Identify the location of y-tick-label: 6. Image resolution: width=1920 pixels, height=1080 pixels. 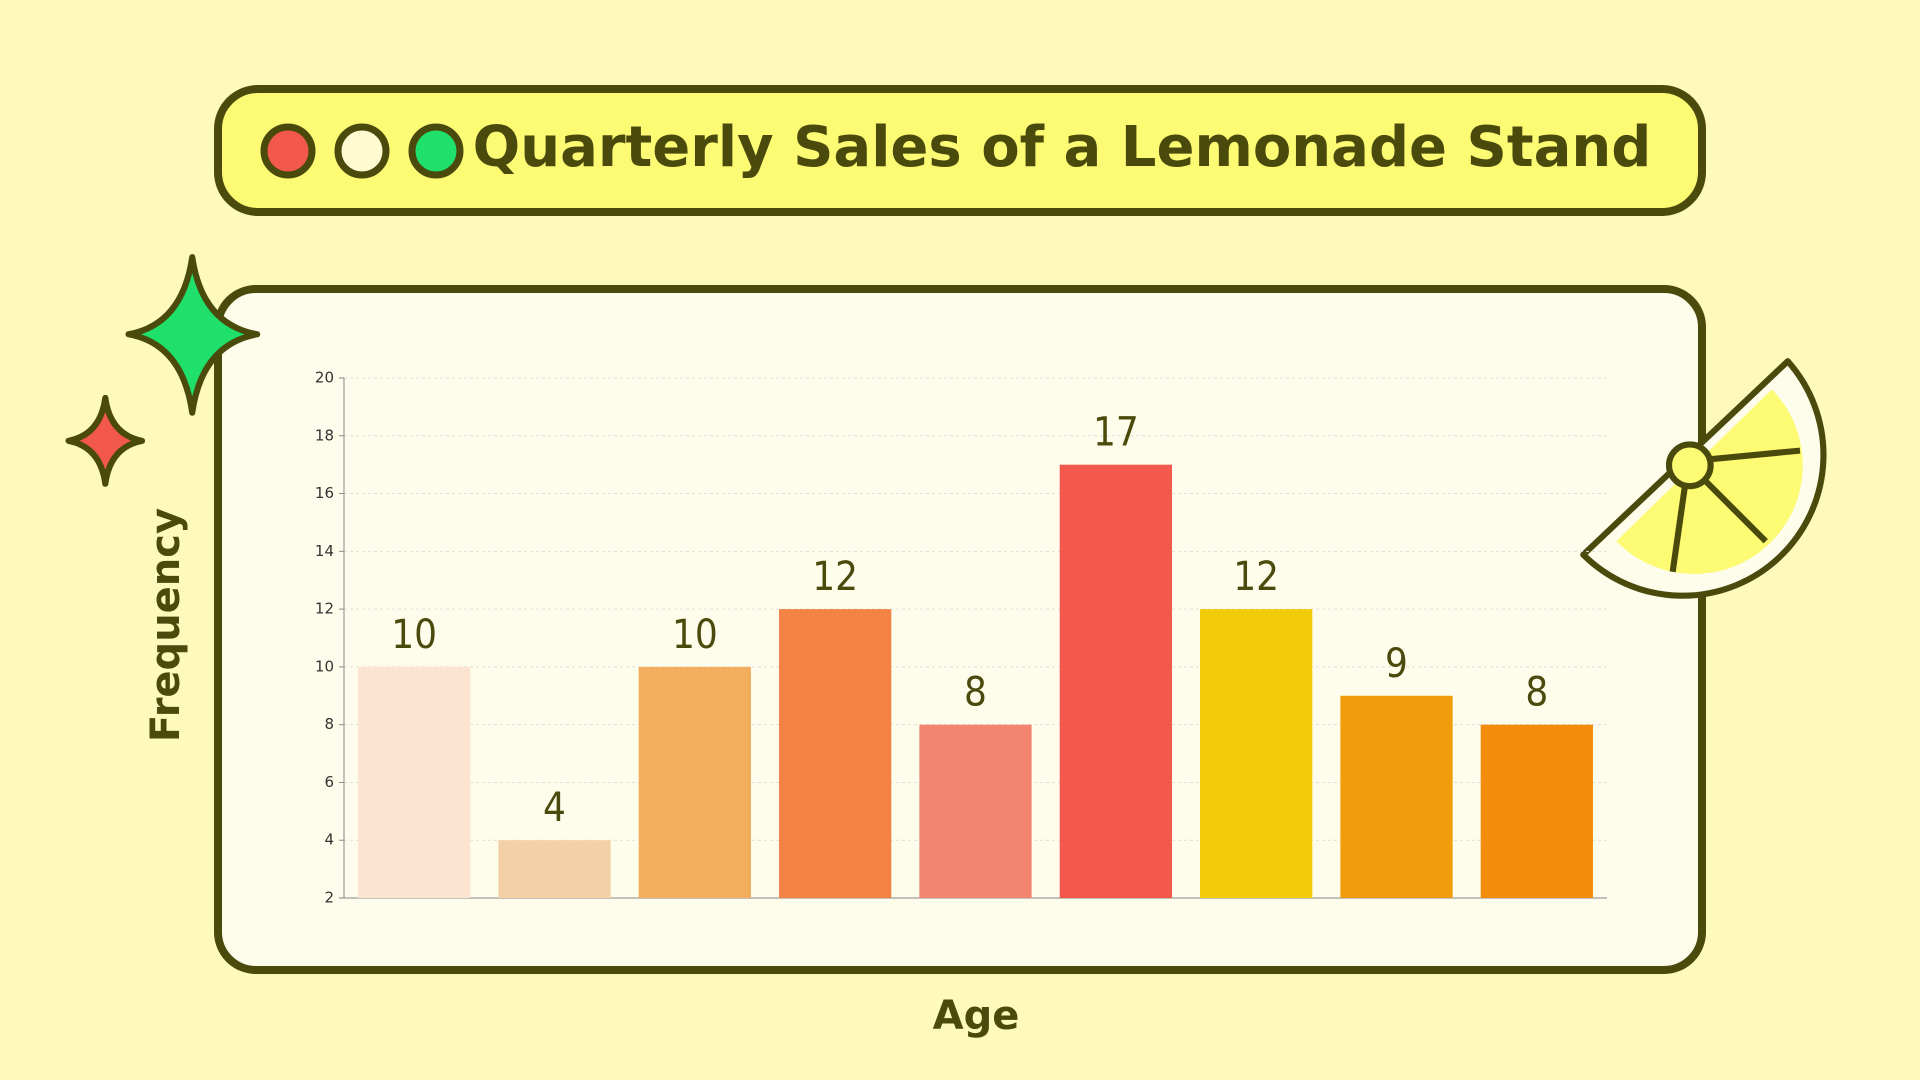
(329, 782).